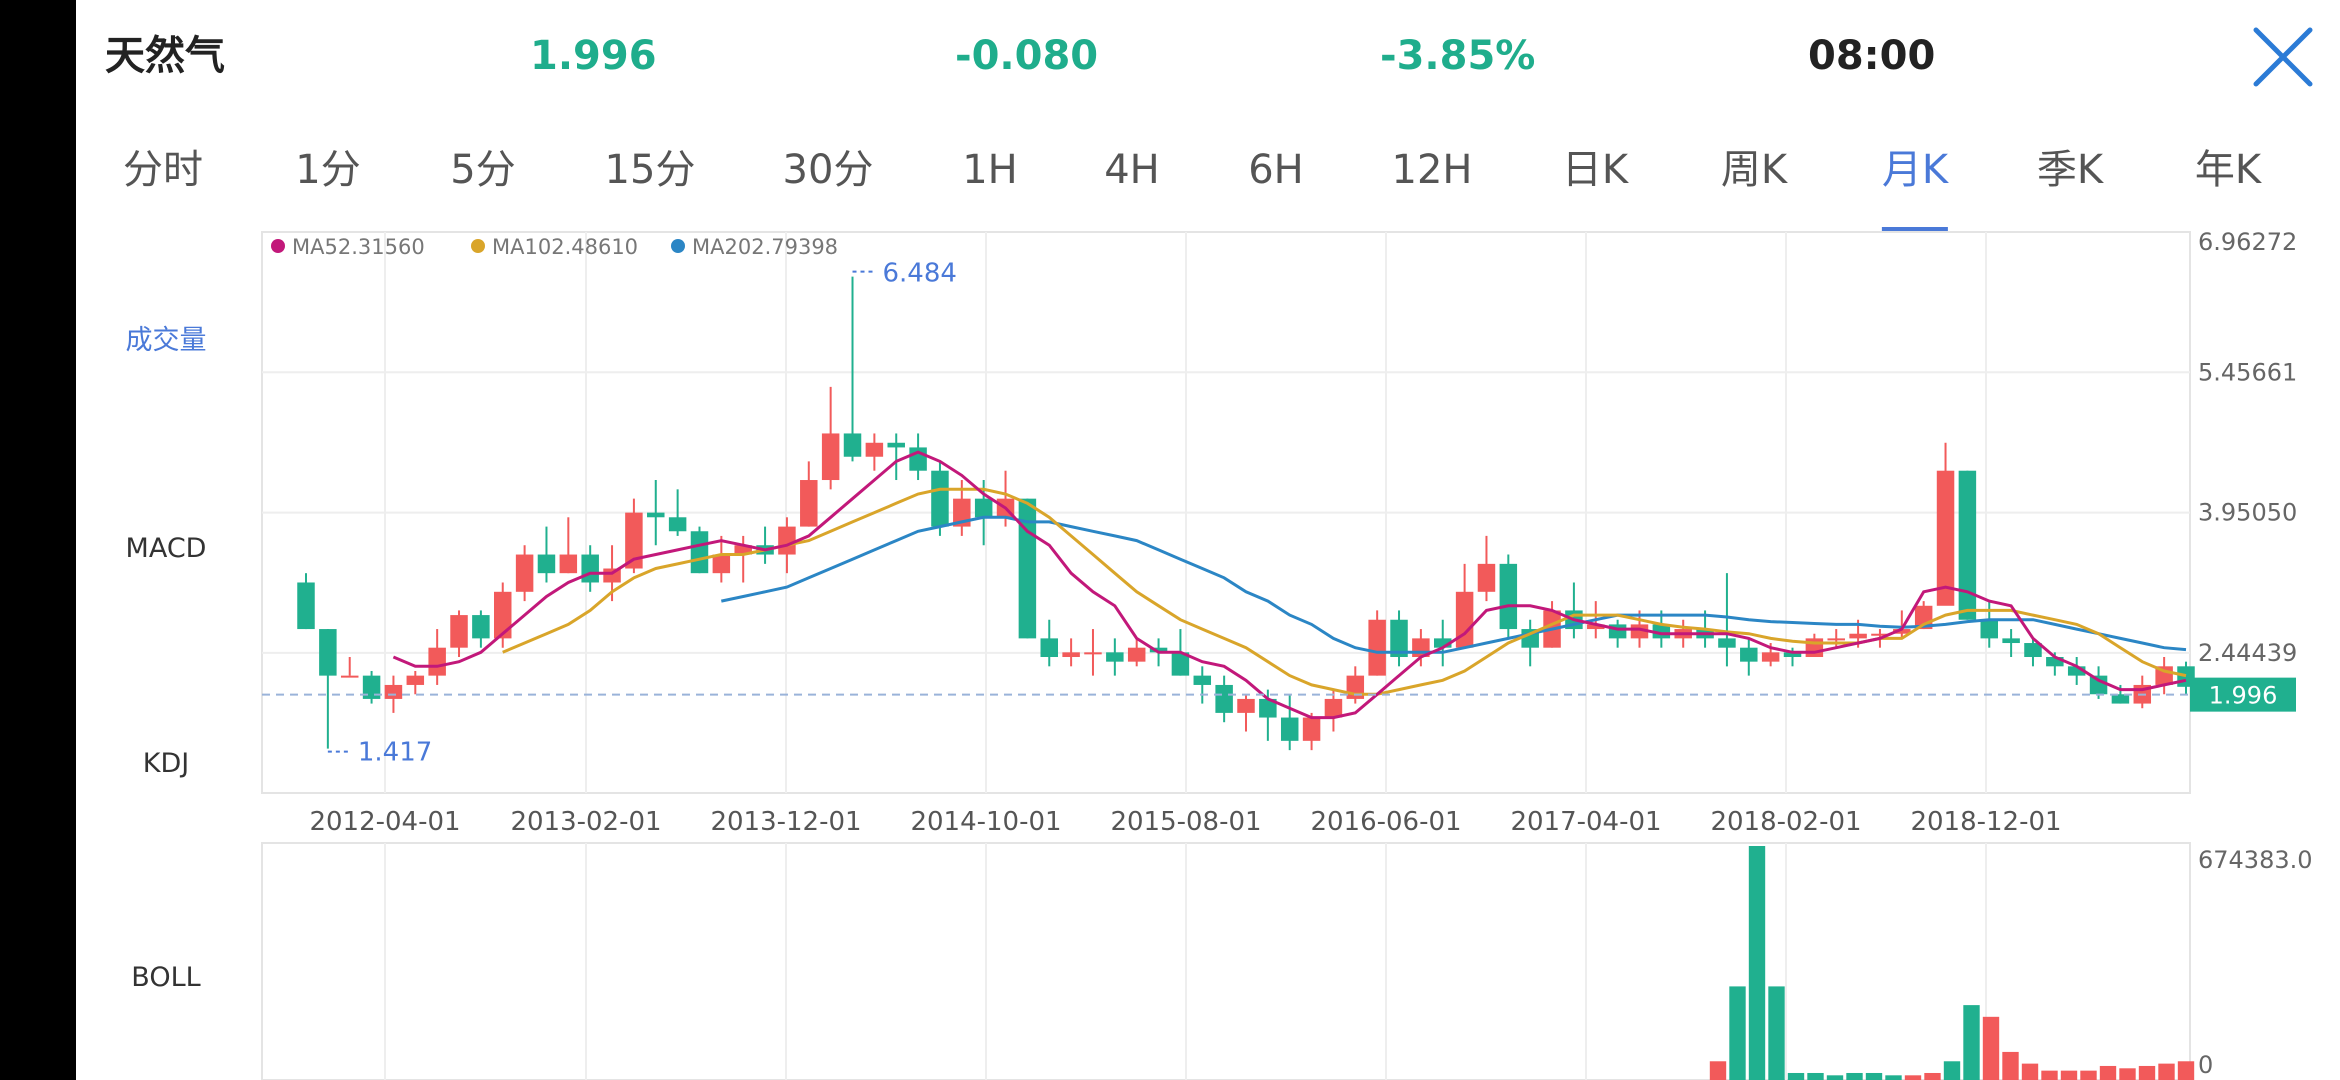  What do you see at coordinates (1785, 822) in the screenshot?
I see `x-tick-label: 2018-02-01` at bounding box center [1785, 822].